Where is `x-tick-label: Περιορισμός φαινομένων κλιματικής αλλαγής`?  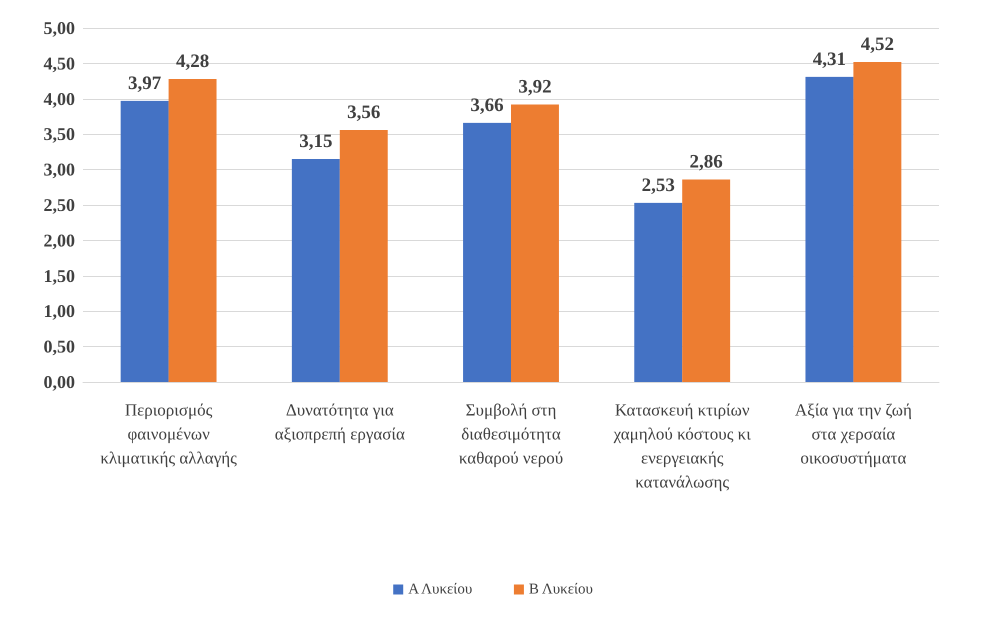
x-tick-label: Περιορισμός φαινομένων κλιματικής αλλαγής is located at coordinates (169, 434).